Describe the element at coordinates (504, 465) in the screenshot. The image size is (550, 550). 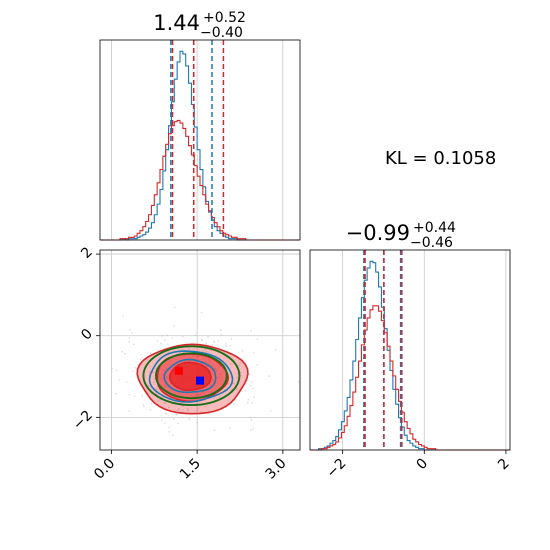
I see `x-tick-label: 2` at that location.